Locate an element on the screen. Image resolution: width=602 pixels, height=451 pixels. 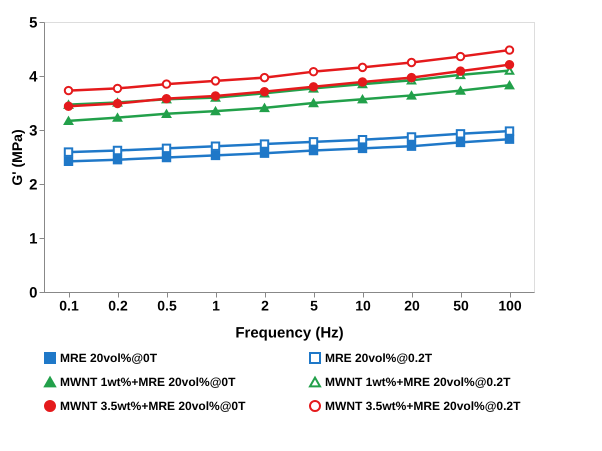
x-tick-label: 5 is located at coordinates (314, 306).